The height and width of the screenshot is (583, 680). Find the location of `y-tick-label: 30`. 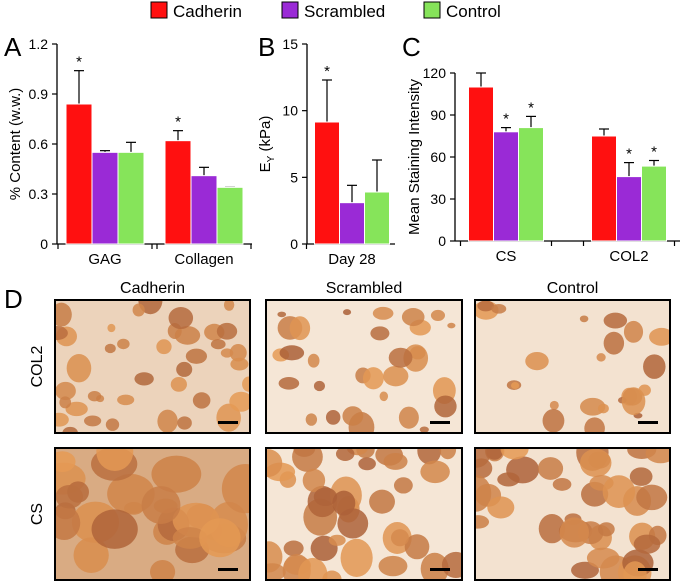

y-tick-label: 30 is located at coordinates (438, 199).